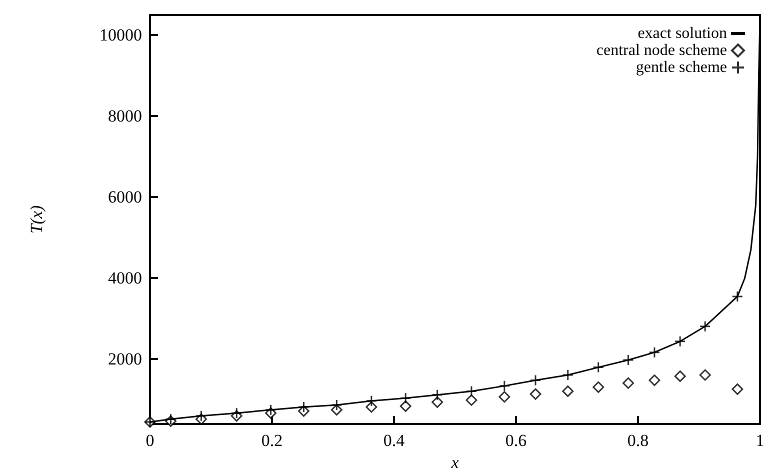 The image size is (774, 476). What do you see at coordinates (661, 50) in the screenshot?
I see `legend-label: central node scheme` at bounding box center [661, 50].